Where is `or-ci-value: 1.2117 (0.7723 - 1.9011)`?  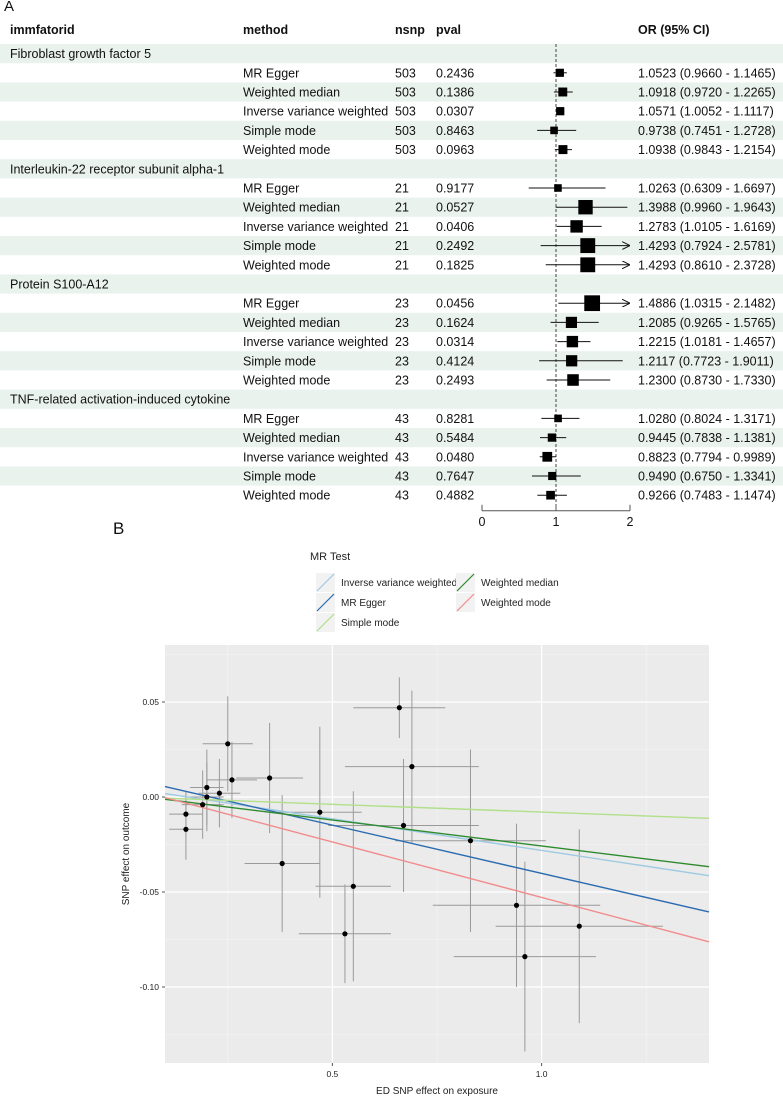
or-ci-value: 1.2117 (0.7723 - 1.9011) is located at coordinates (706, 361).